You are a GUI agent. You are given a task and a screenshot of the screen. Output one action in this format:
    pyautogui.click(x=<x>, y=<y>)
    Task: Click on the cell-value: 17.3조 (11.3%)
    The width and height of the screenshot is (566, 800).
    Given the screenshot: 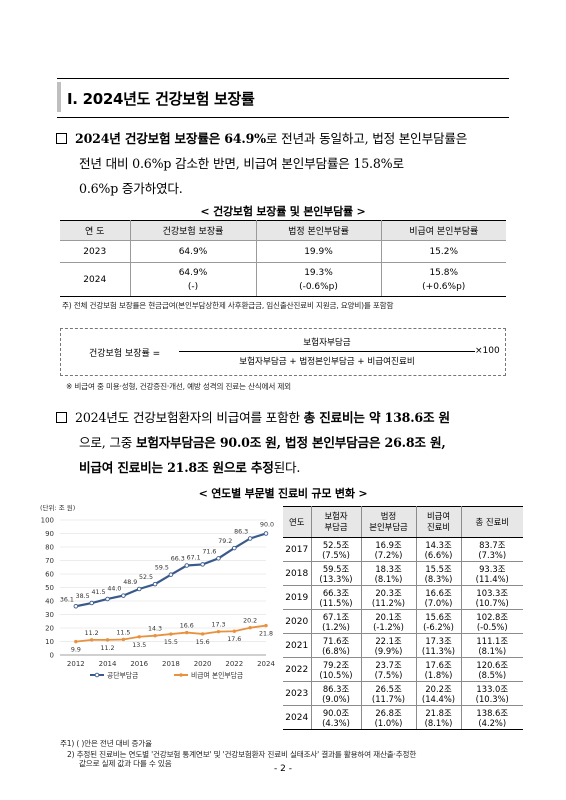 What is the action you would take?
    pyautogui.click(x=438, y=645)
    